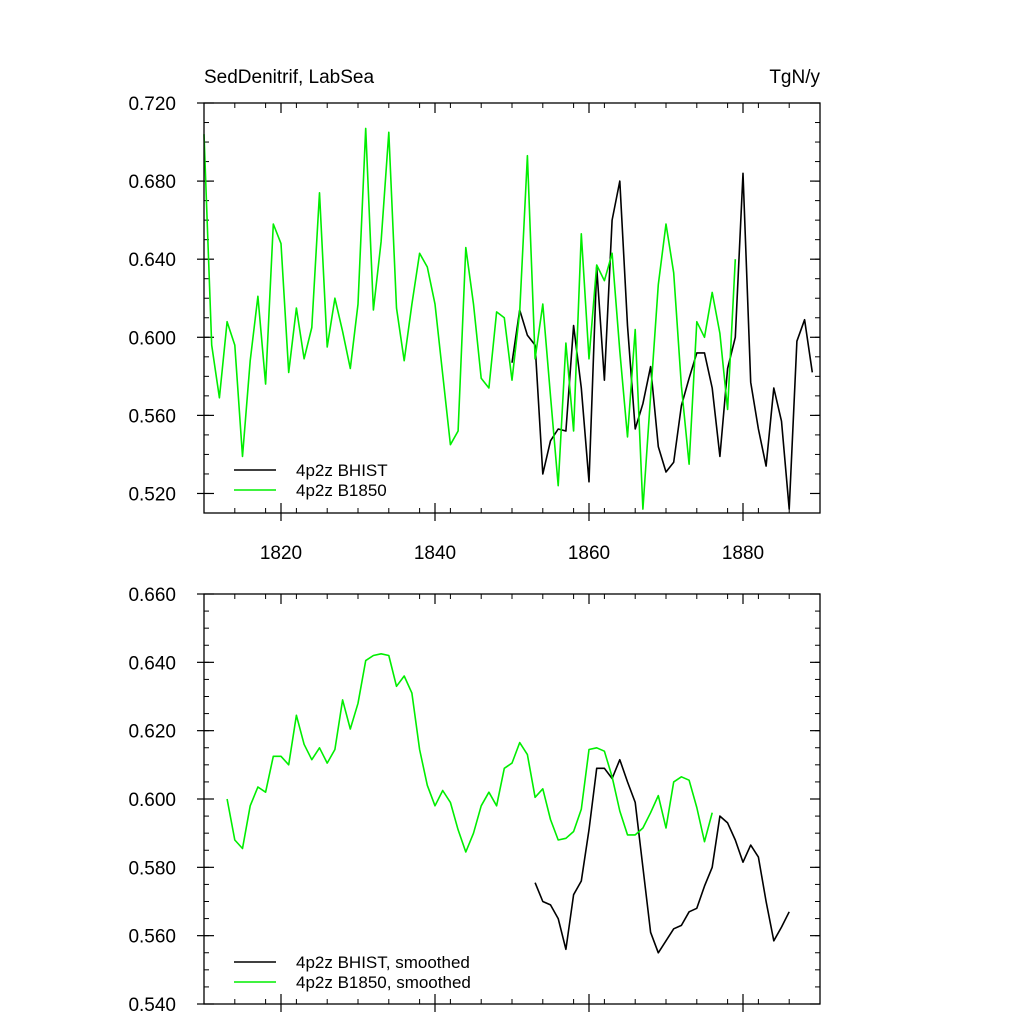 Image resolution: width=1024 pixels, height=1024 pixels. Describe the element at coordinates (152, 416) in the screenshot. I see `top-y-tick-label: 0.560` at that location.